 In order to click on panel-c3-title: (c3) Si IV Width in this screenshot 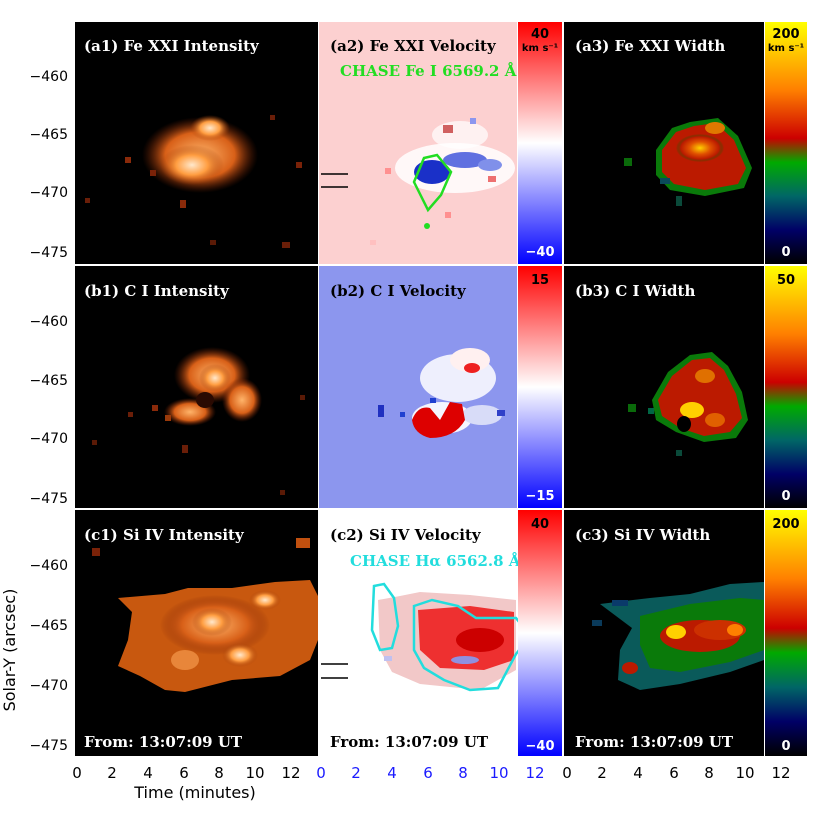, I will do `click(642, 535)`.